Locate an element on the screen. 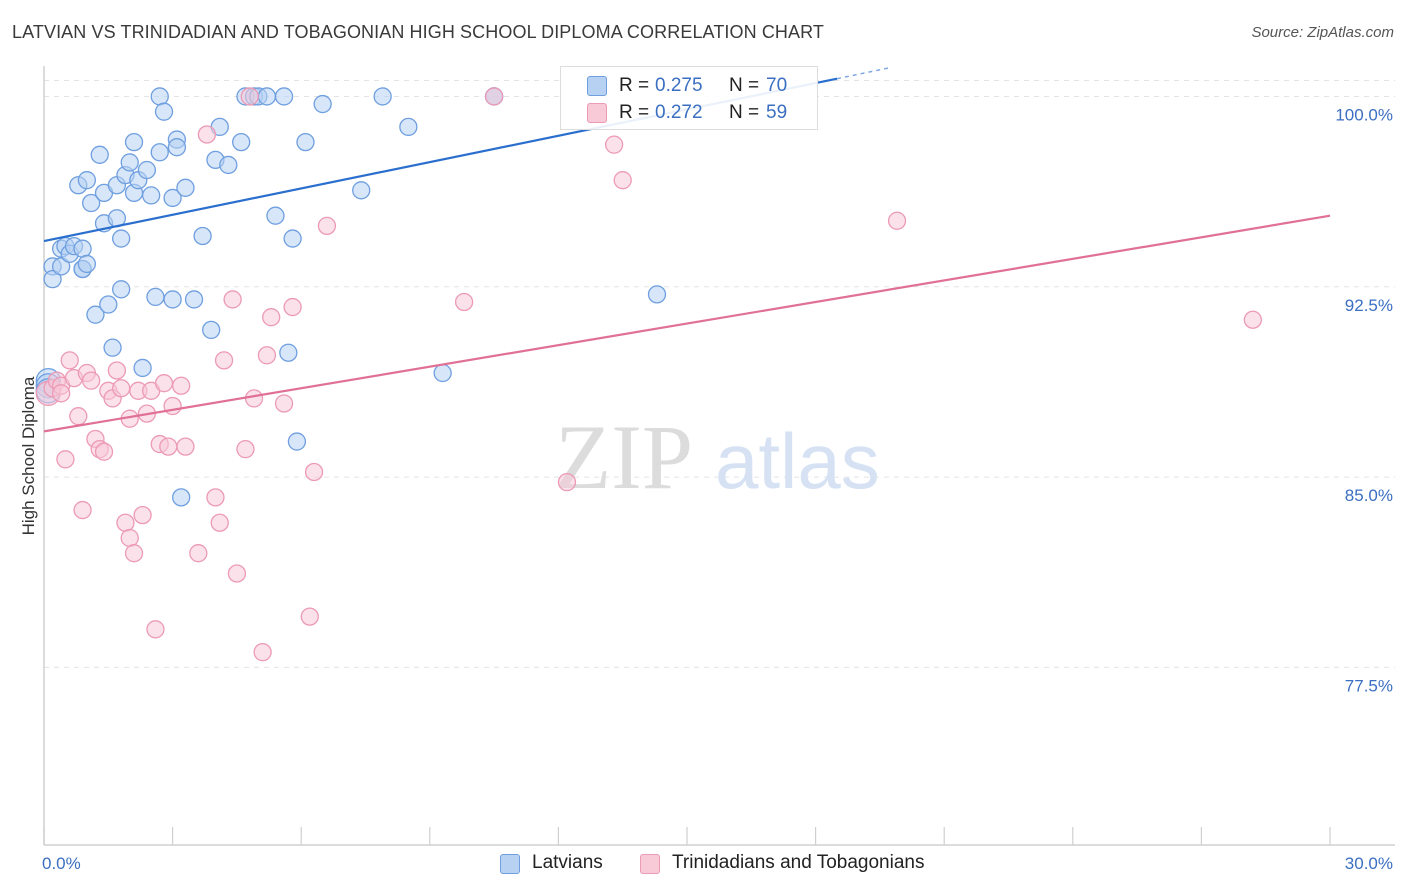 The image size is (1406, 892). latvians-trend-extension is located at coordinates (862, 73).